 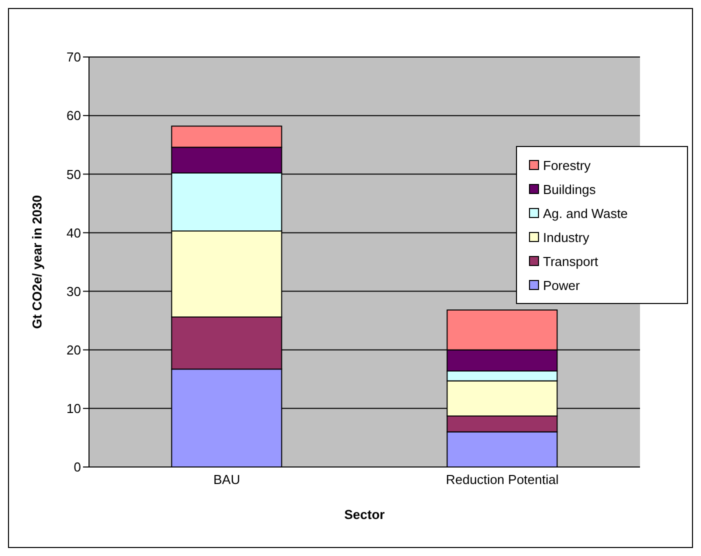 I want to click on legend-label: Power, so click(x=561, y=285).